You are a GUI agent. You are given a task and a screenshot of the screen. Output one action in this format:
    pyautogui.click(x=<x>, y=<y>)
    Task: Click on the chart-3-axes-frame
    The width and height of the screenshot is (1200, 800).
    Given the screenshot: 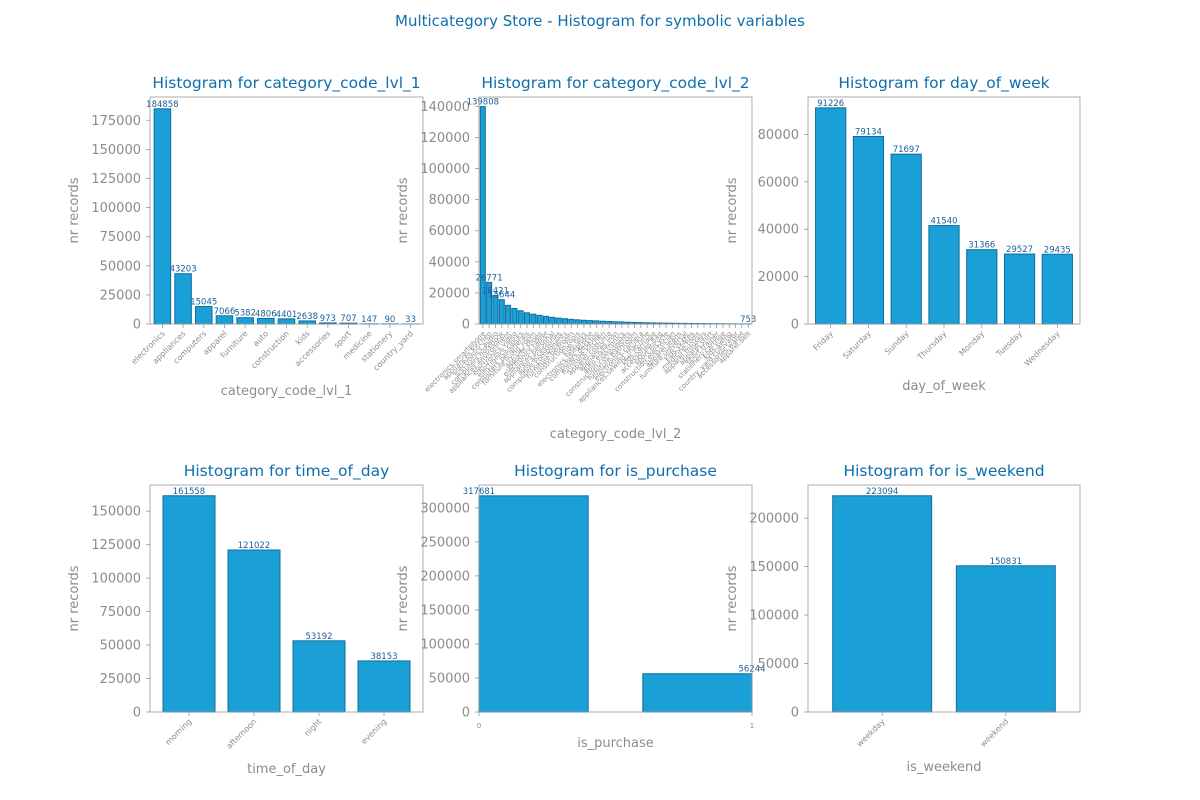 What is the action you would take?
    pyautogui.click(x=944, y=210)
    